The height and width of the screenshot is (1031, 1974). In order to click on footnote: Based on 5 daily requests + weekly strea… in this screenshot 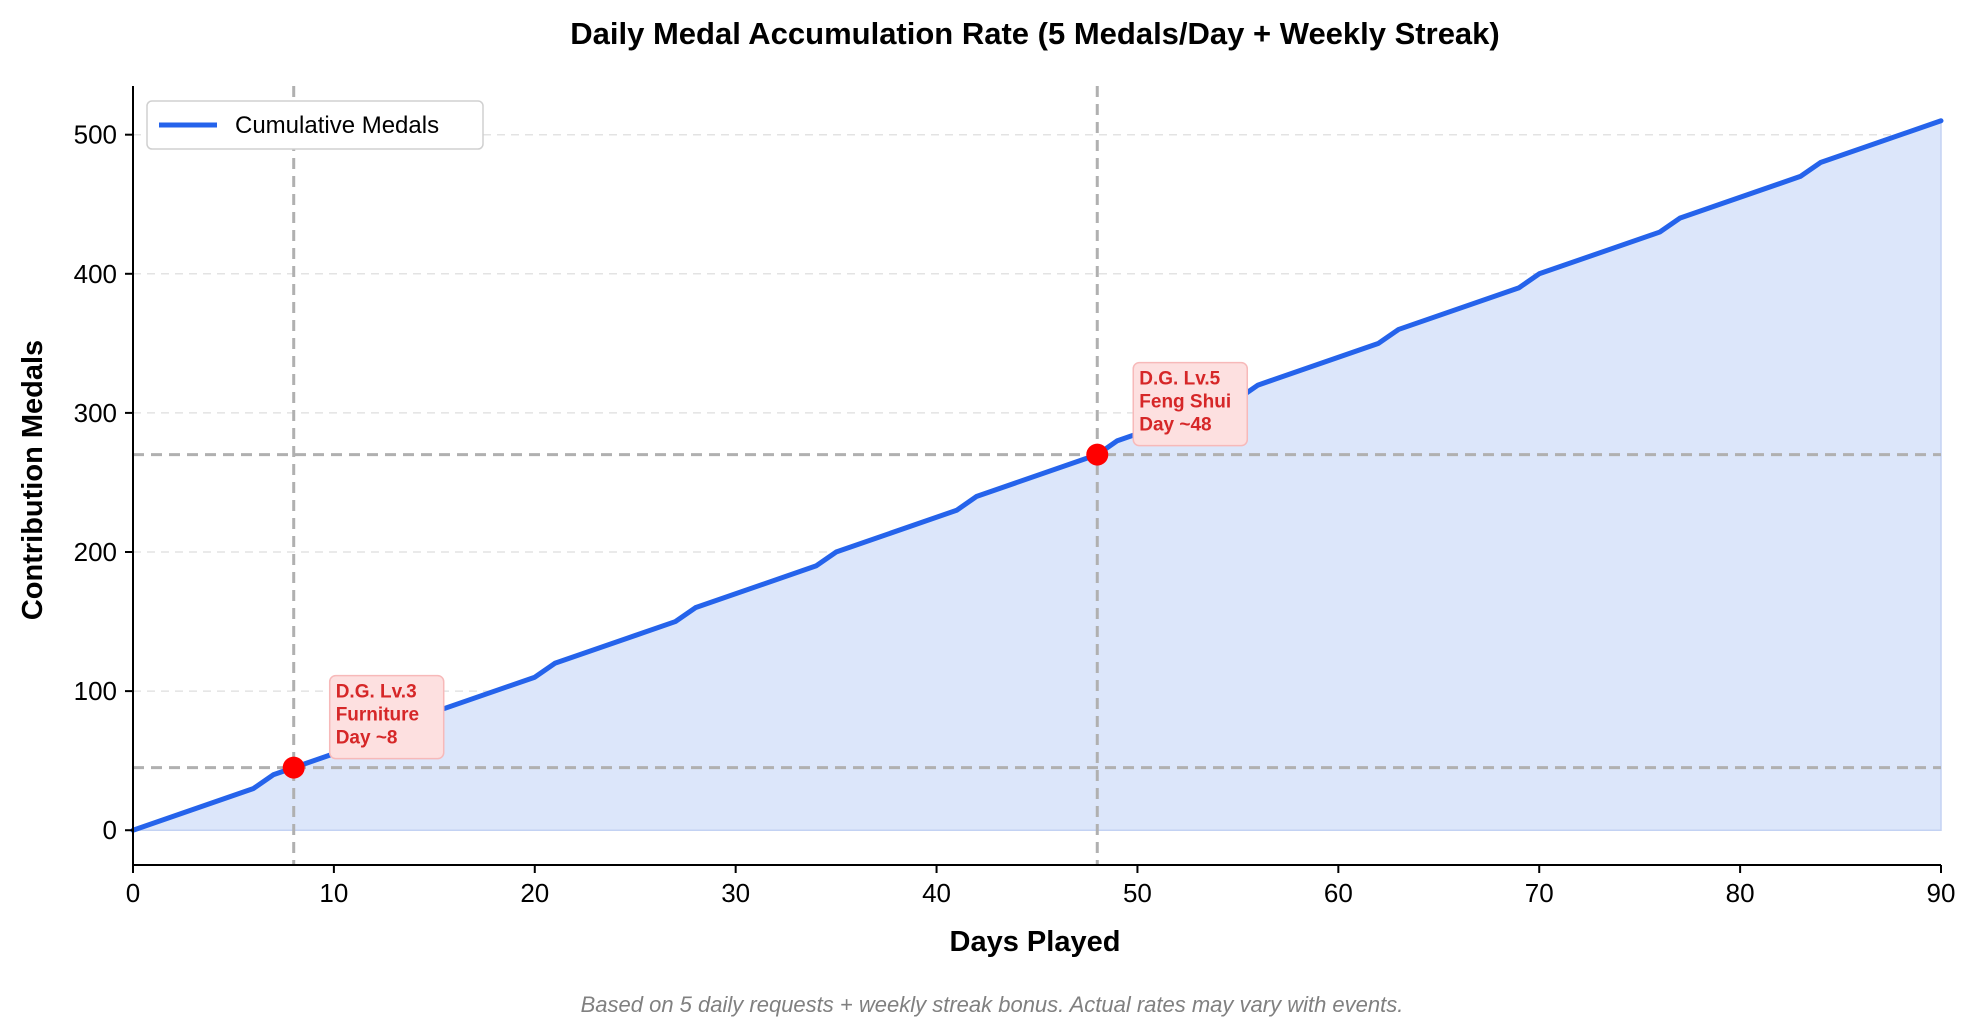, I will do `click(992, 1004)`.